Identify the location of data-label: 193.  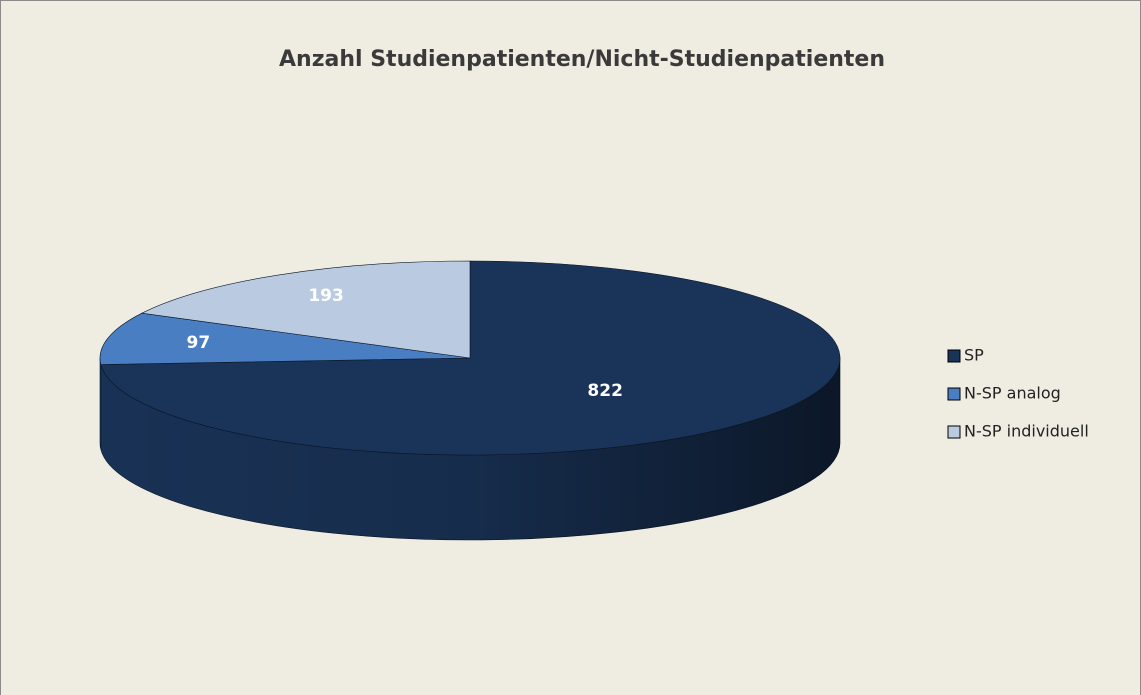
(326, 296).